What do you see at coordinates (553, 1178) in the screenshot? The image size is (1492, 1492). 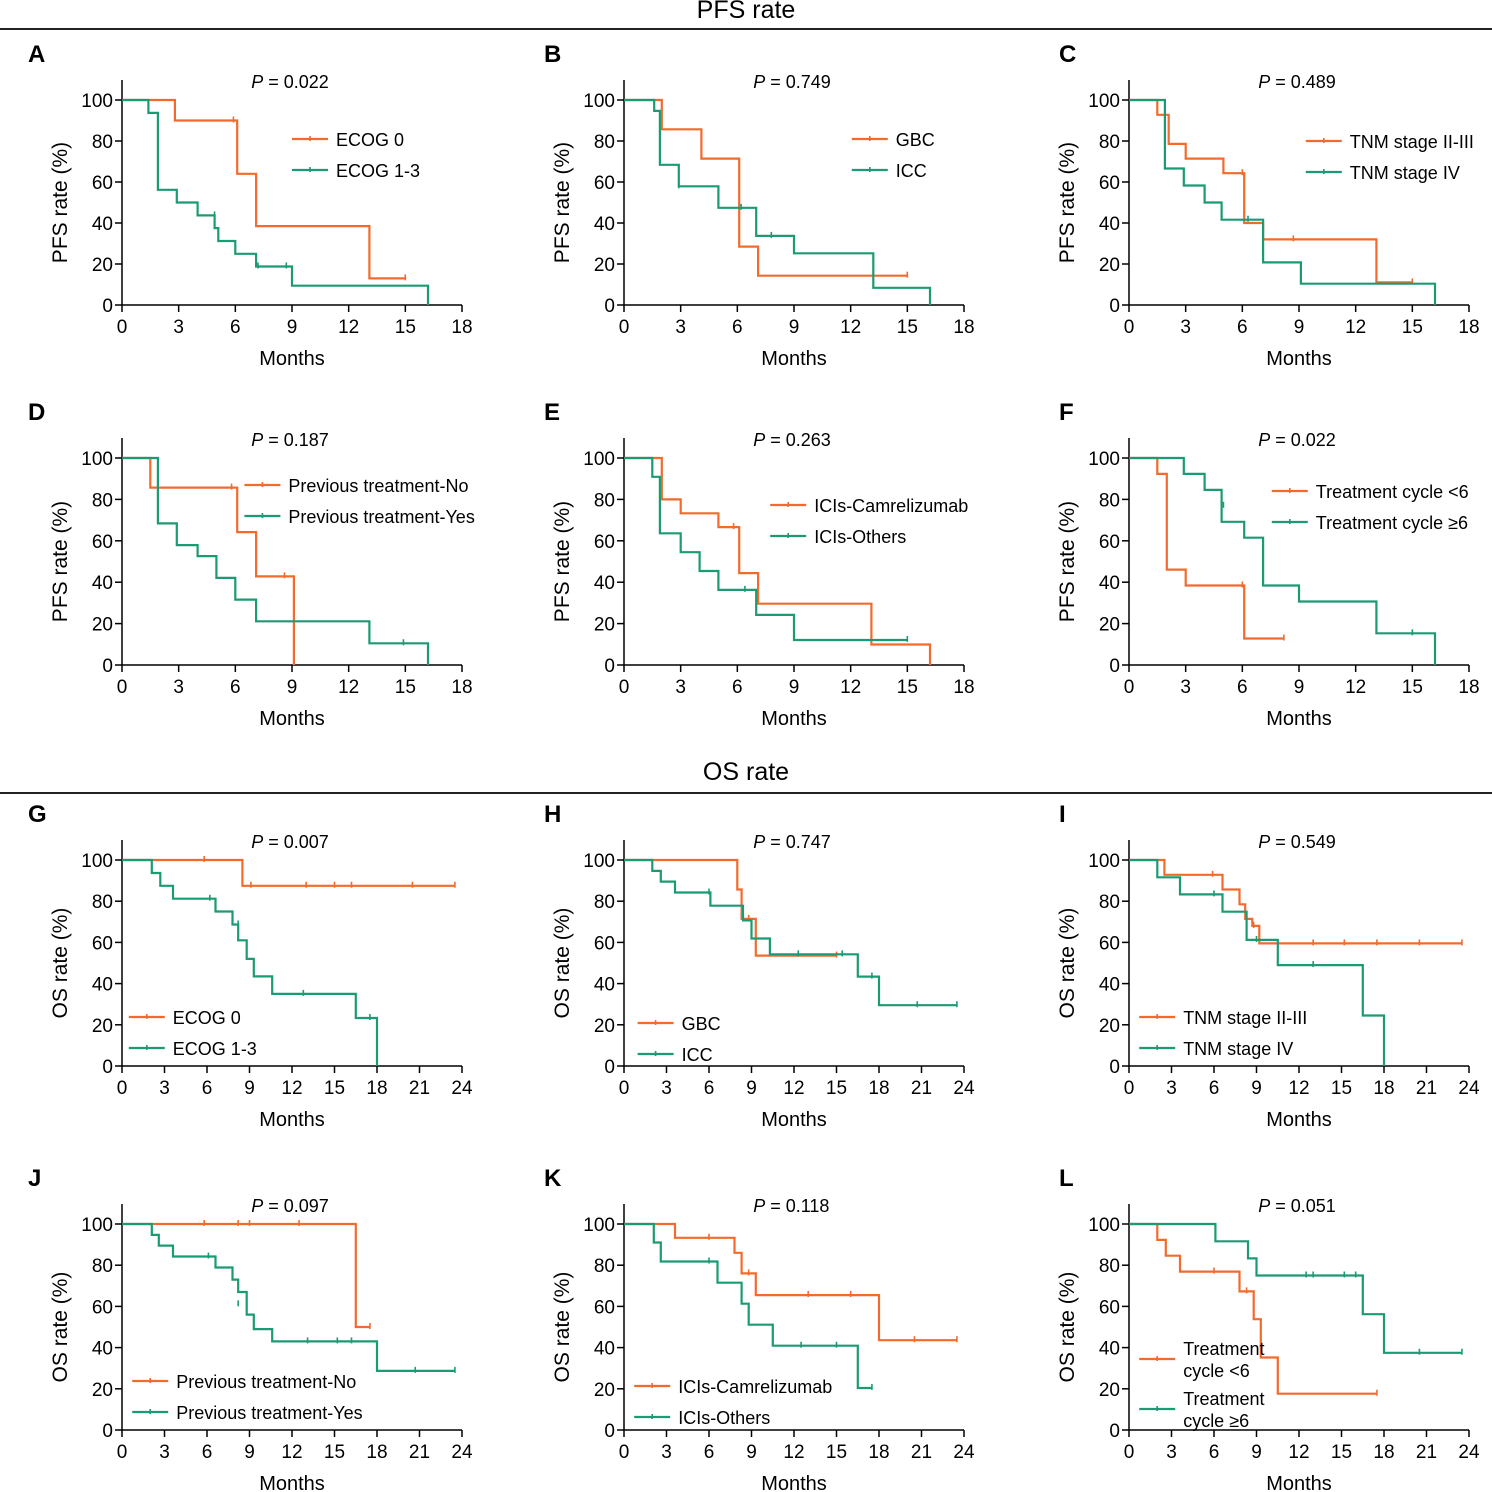 I see `panel-label: K` at bounding box center [553, 1178].